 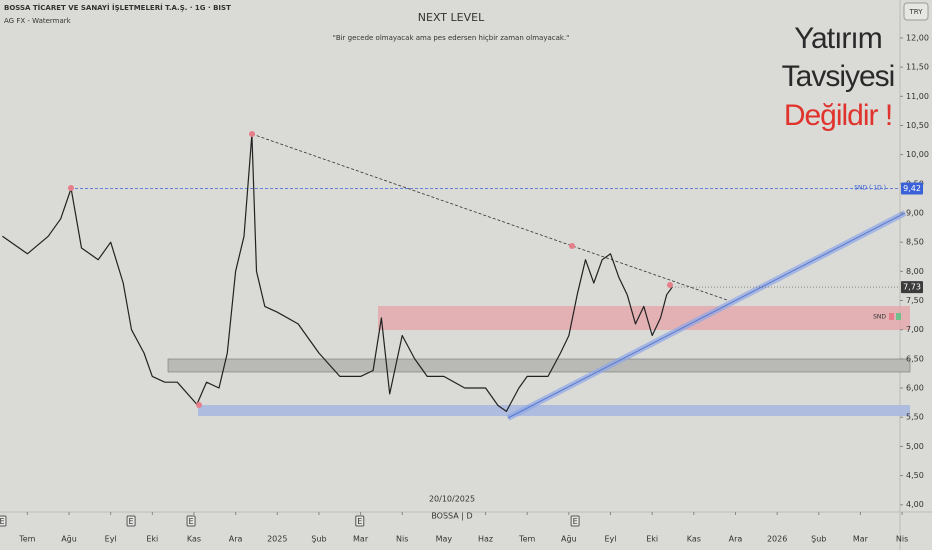 I want to click on last-price-box, so click(x=912, y=287).